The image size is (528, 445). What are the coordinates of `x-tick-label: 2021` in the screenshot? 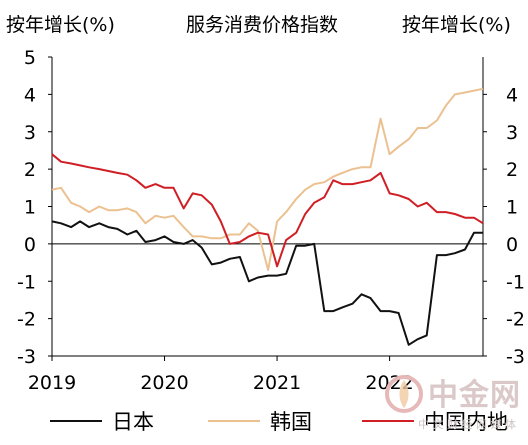 It's located at (277, 383).